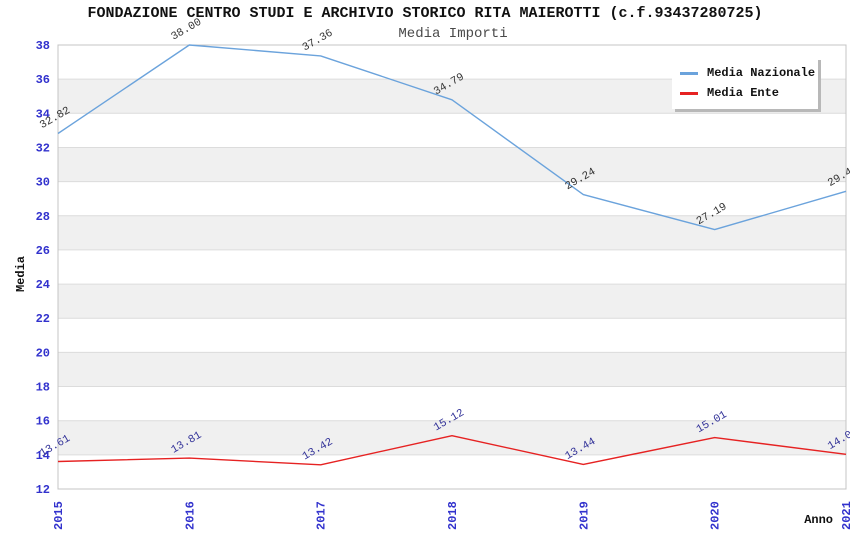 This screenshot has height=550, width=850. I want to click on y-tick-label: 14, so click(43, 456).